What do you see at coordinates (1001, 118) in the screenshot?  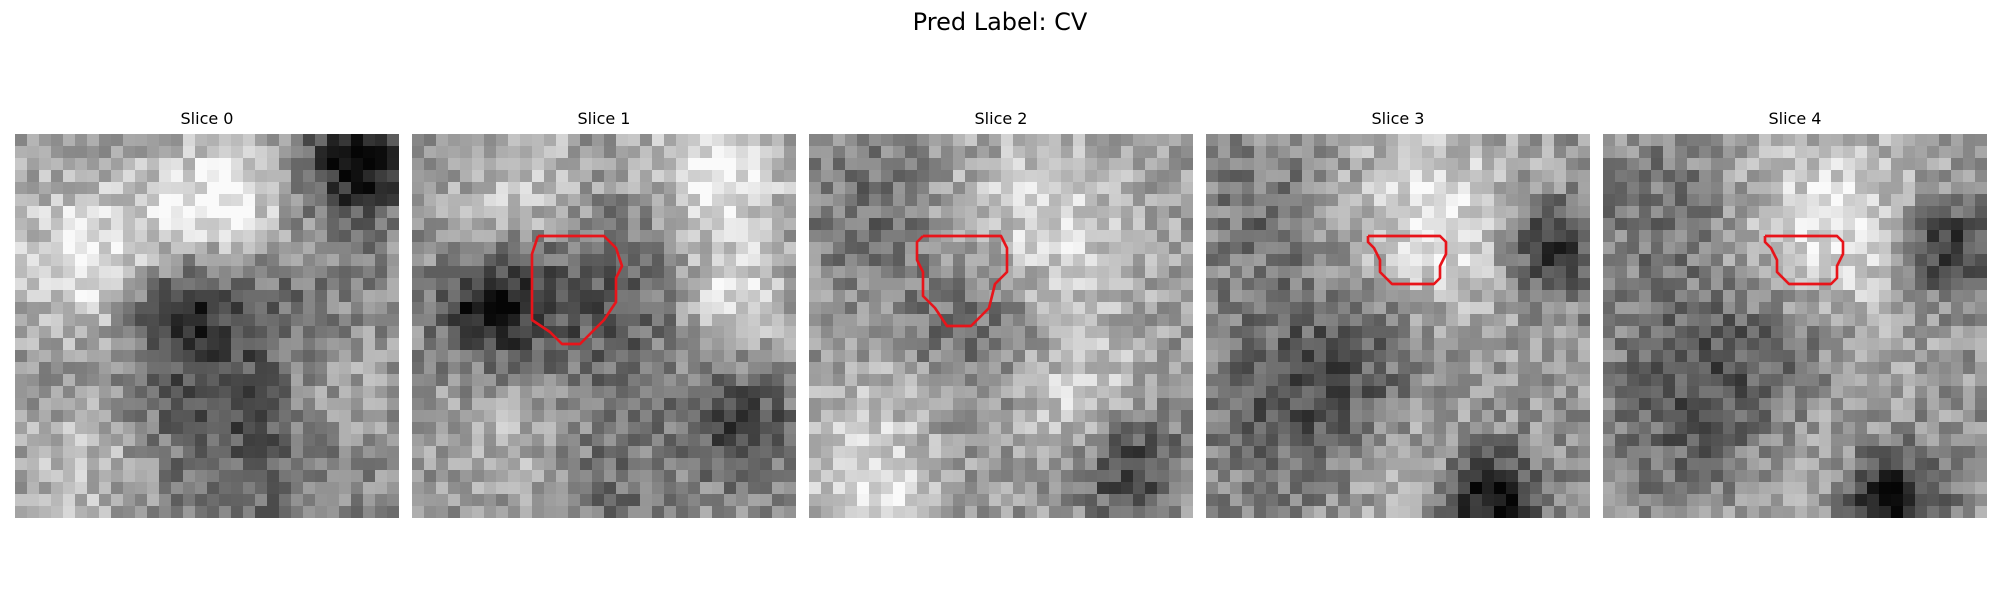 I see `slice-title-2: Slice 2` at bounding box center [1001, 118].